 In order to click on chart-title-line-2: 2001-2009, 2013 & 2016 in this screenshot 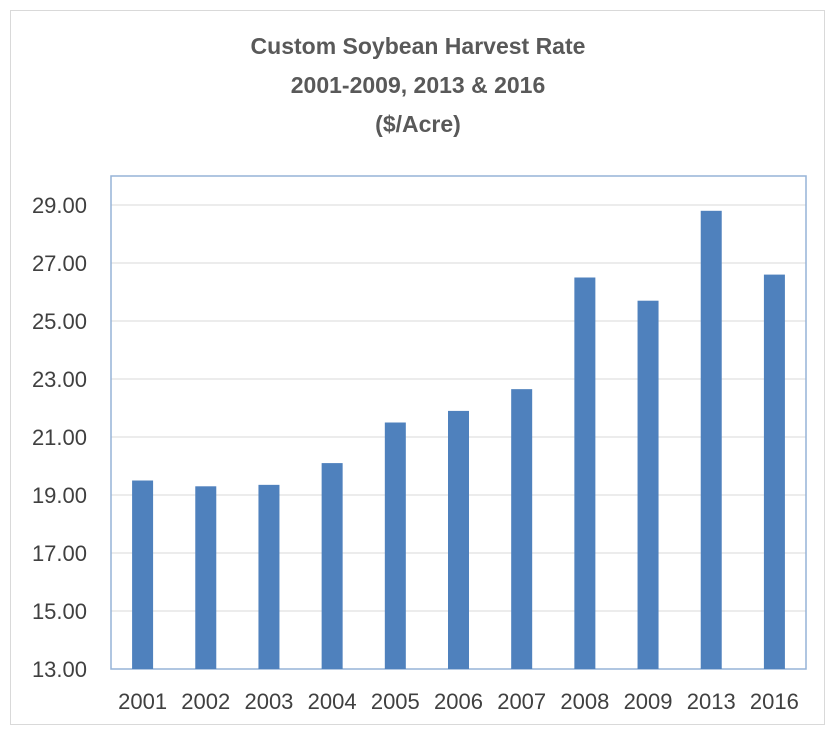, I will do `click(418, 85)`.